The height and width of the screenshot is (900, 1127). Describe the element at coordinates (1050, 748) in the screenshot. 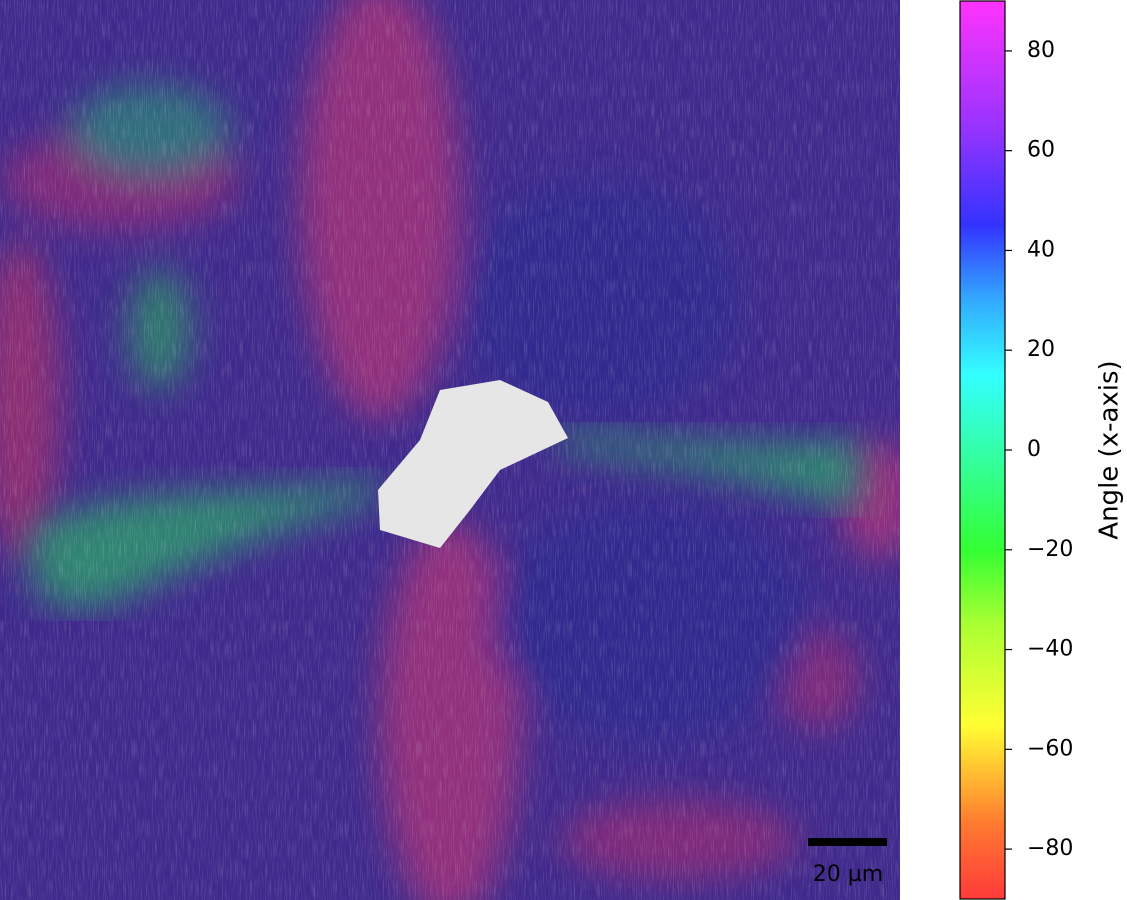

I see `colorbar-tick-label: −60` at that location.